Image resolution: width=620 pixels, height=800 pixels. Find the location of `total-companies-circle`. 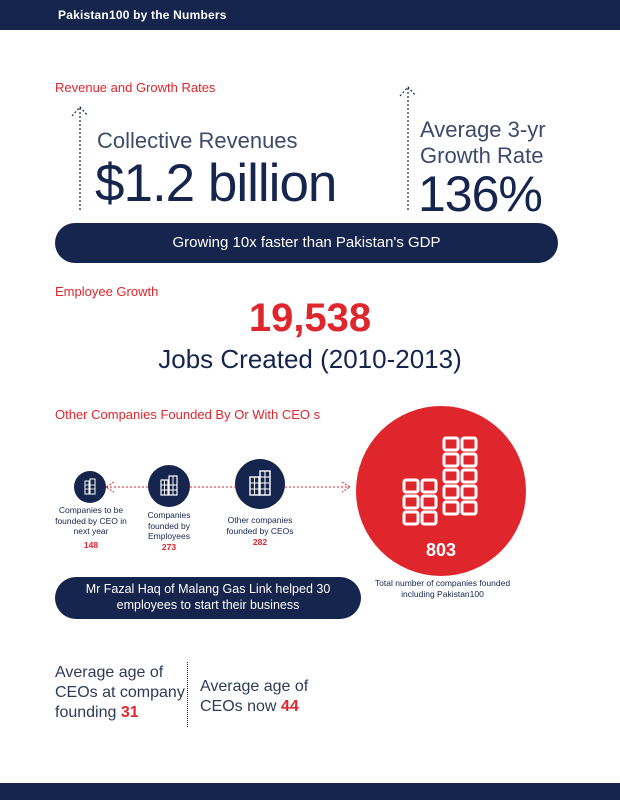

total-companies-circle is located at coordinates (441, 491).